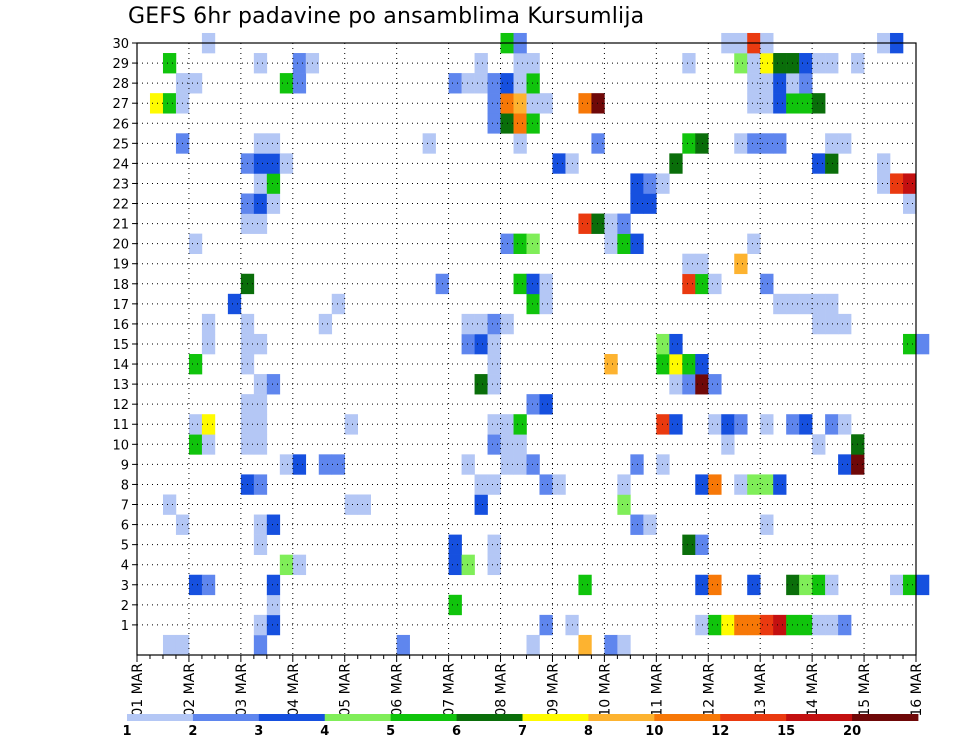 This screenshot has height=742, width=960. Describe the element at coordinates (125, 546) in the screenshot. I see `y-tick-label: 5` at that location.